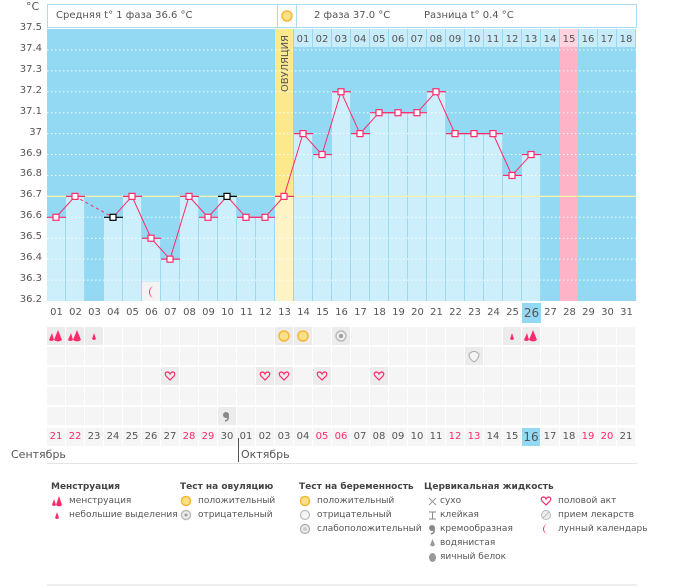 Image resolution: width=675 pixels, height=587 pixels. What do you see at coordinates (607, 437) in the screenshot?
I see `calendar-date: 20` at bounding box center [607, 437].